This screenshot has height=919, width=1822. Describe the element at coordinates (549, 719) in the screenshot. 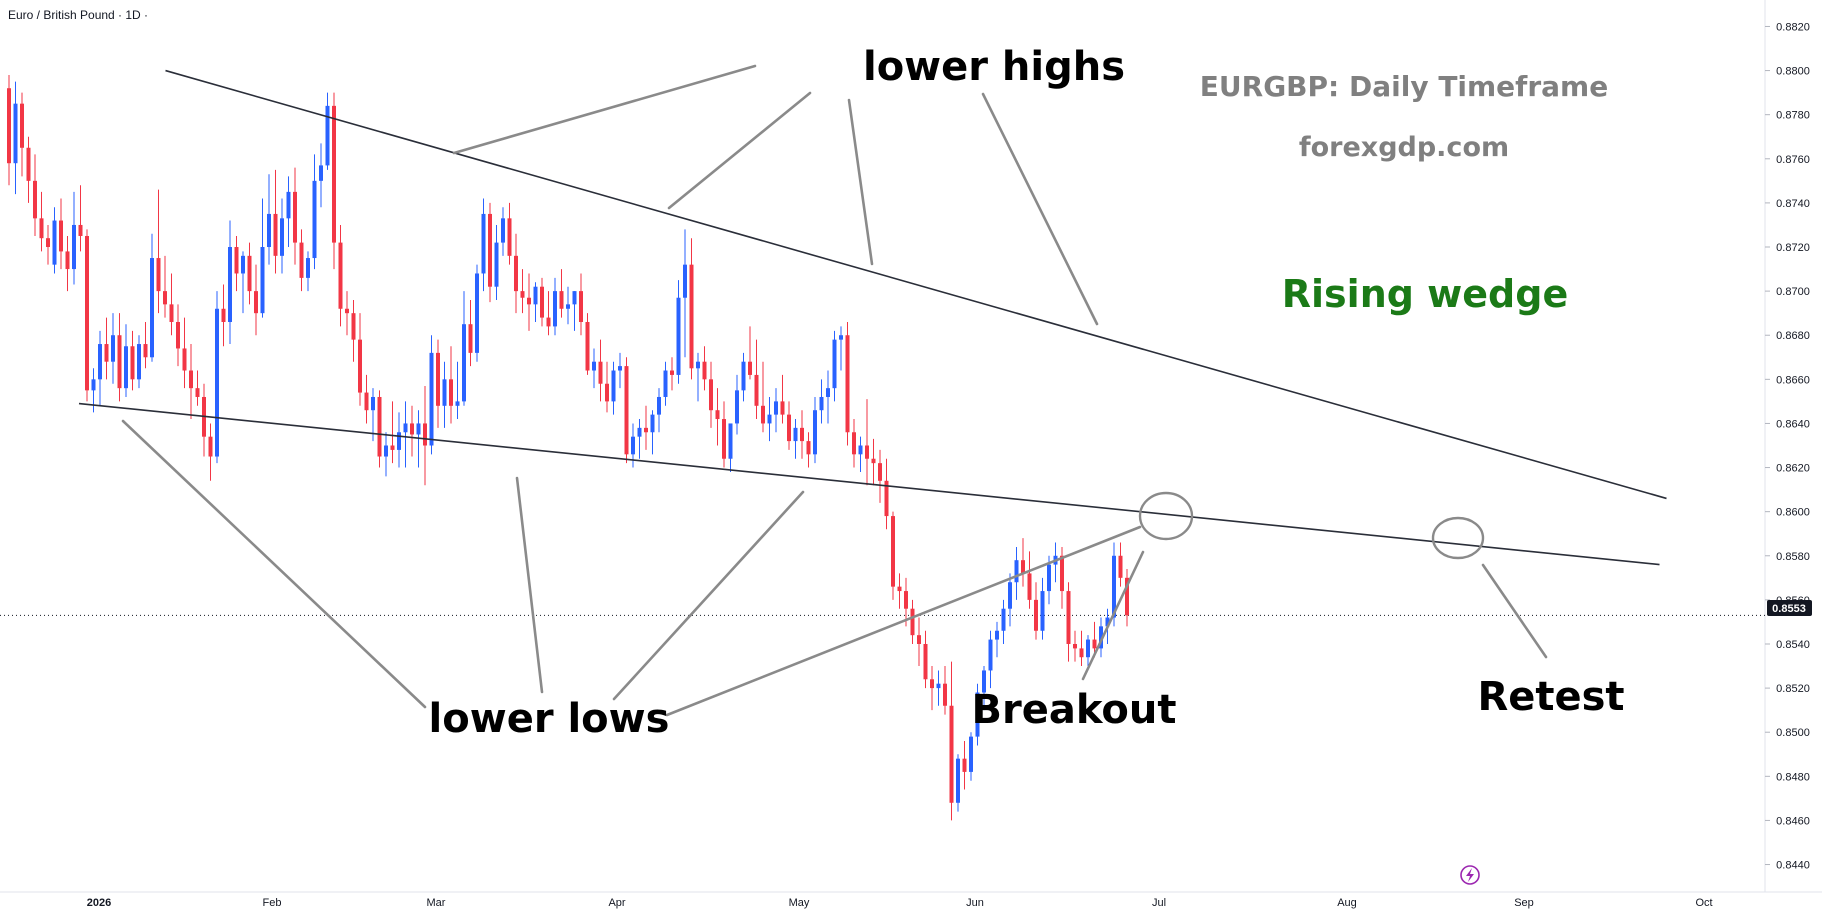

I see `lower-lows-label: lower lows` at that location.